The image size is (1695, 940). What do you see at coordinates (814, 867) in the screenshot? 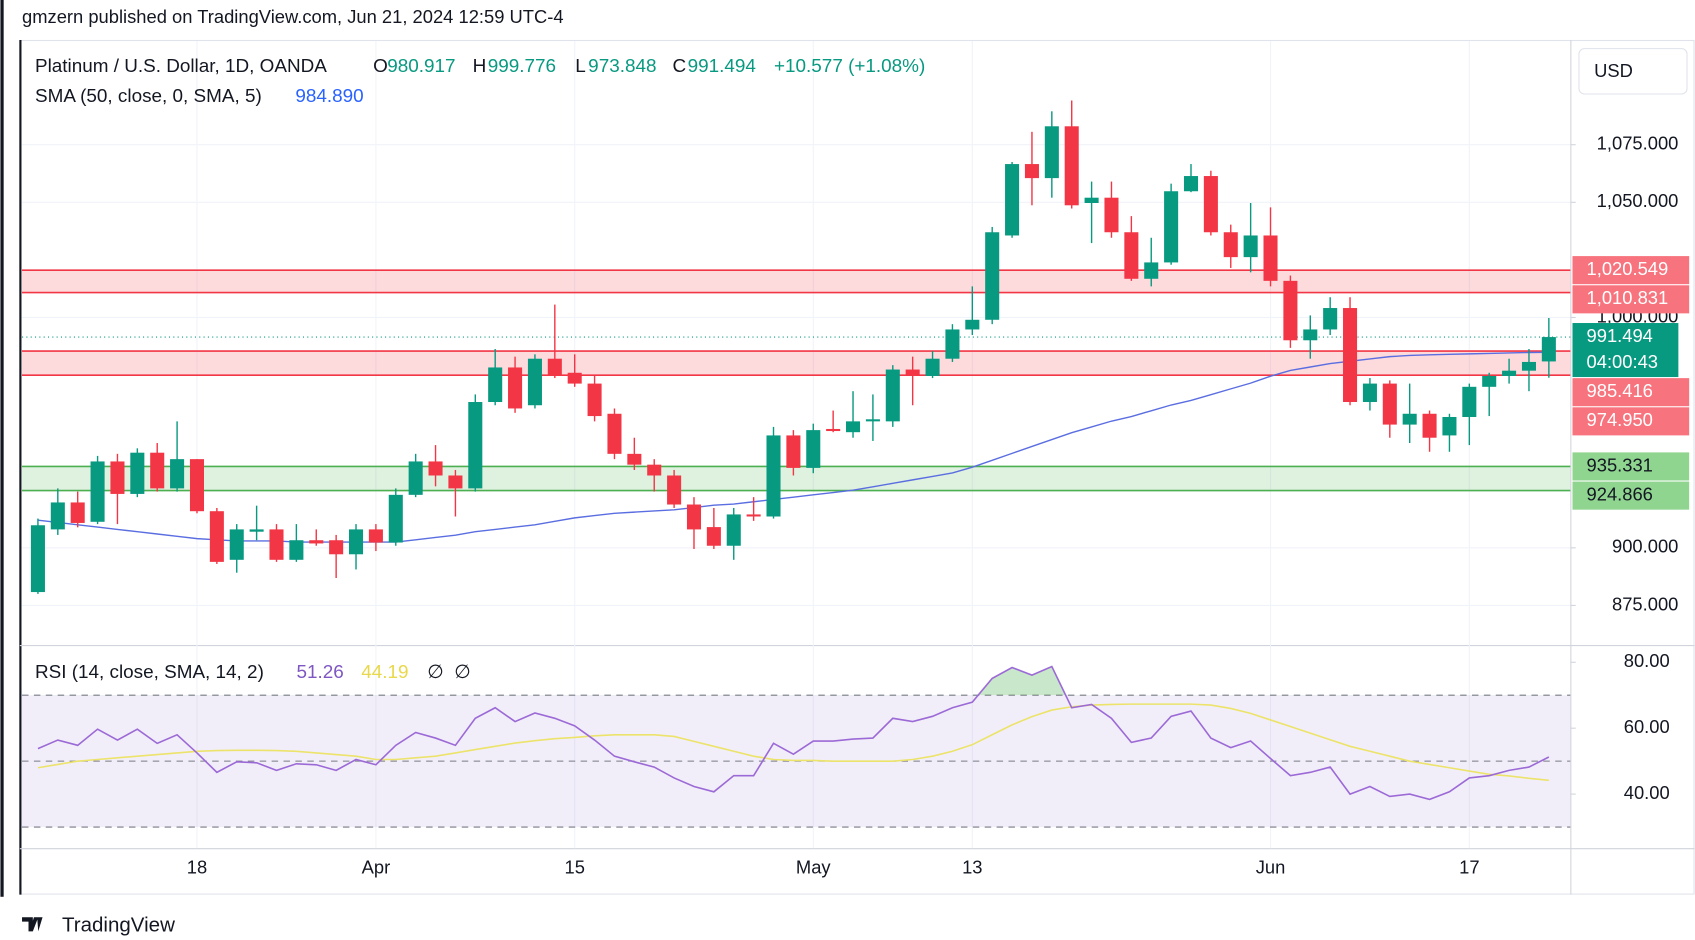
I see `x-tick-label: May` at bounding box center [814, 867].